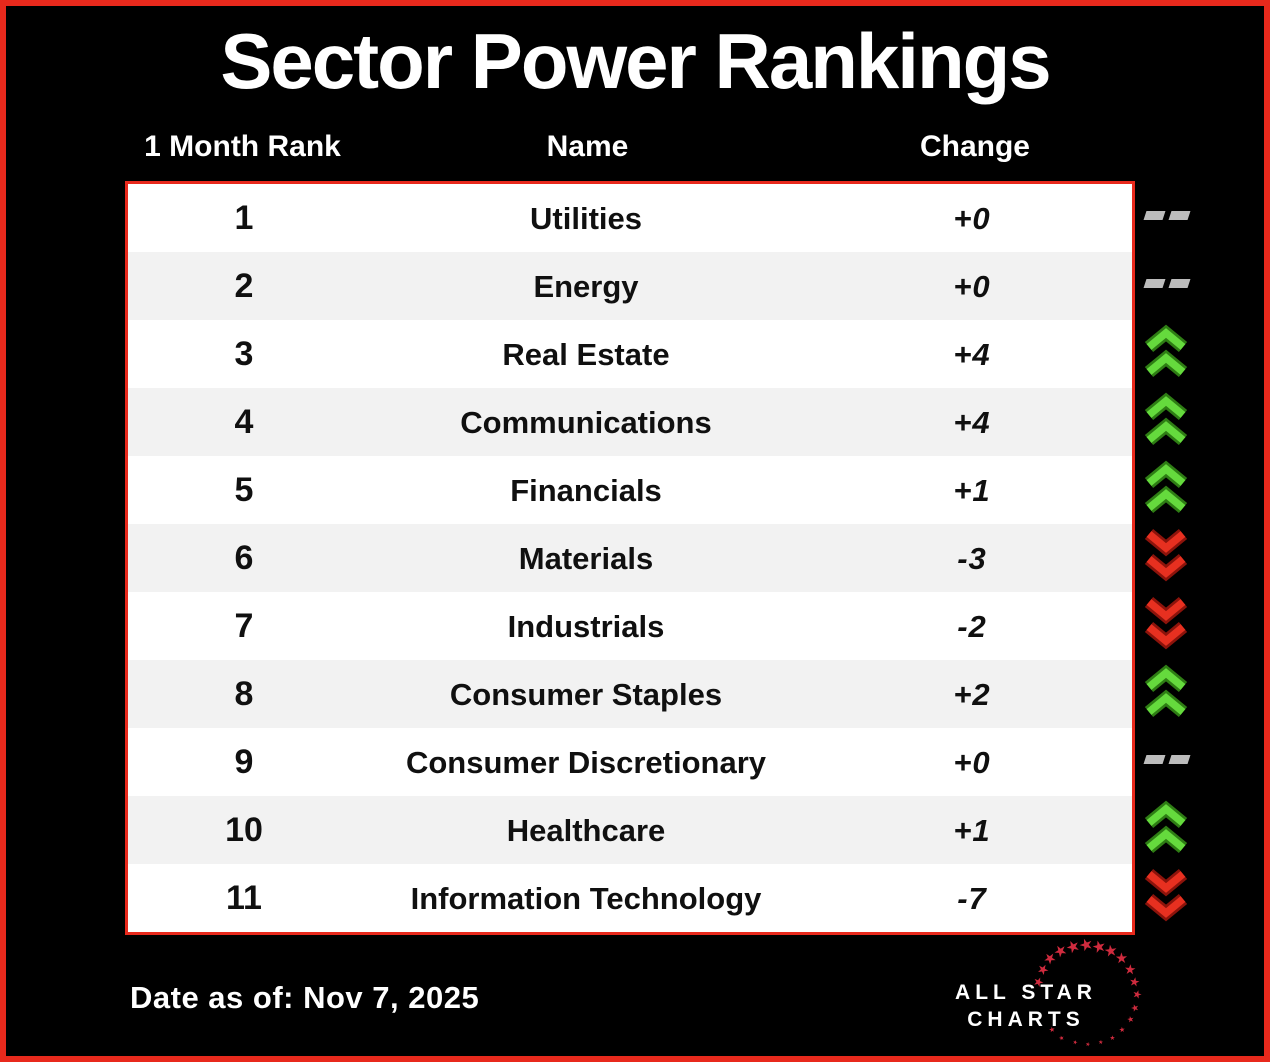 This screenshot has height=1062, width=1270. What do you see at coordinates (305, 997) in the screenshot?
I see `as-of-date: Date as of: Nov 7, 2025` at bounding box center [305, 997].